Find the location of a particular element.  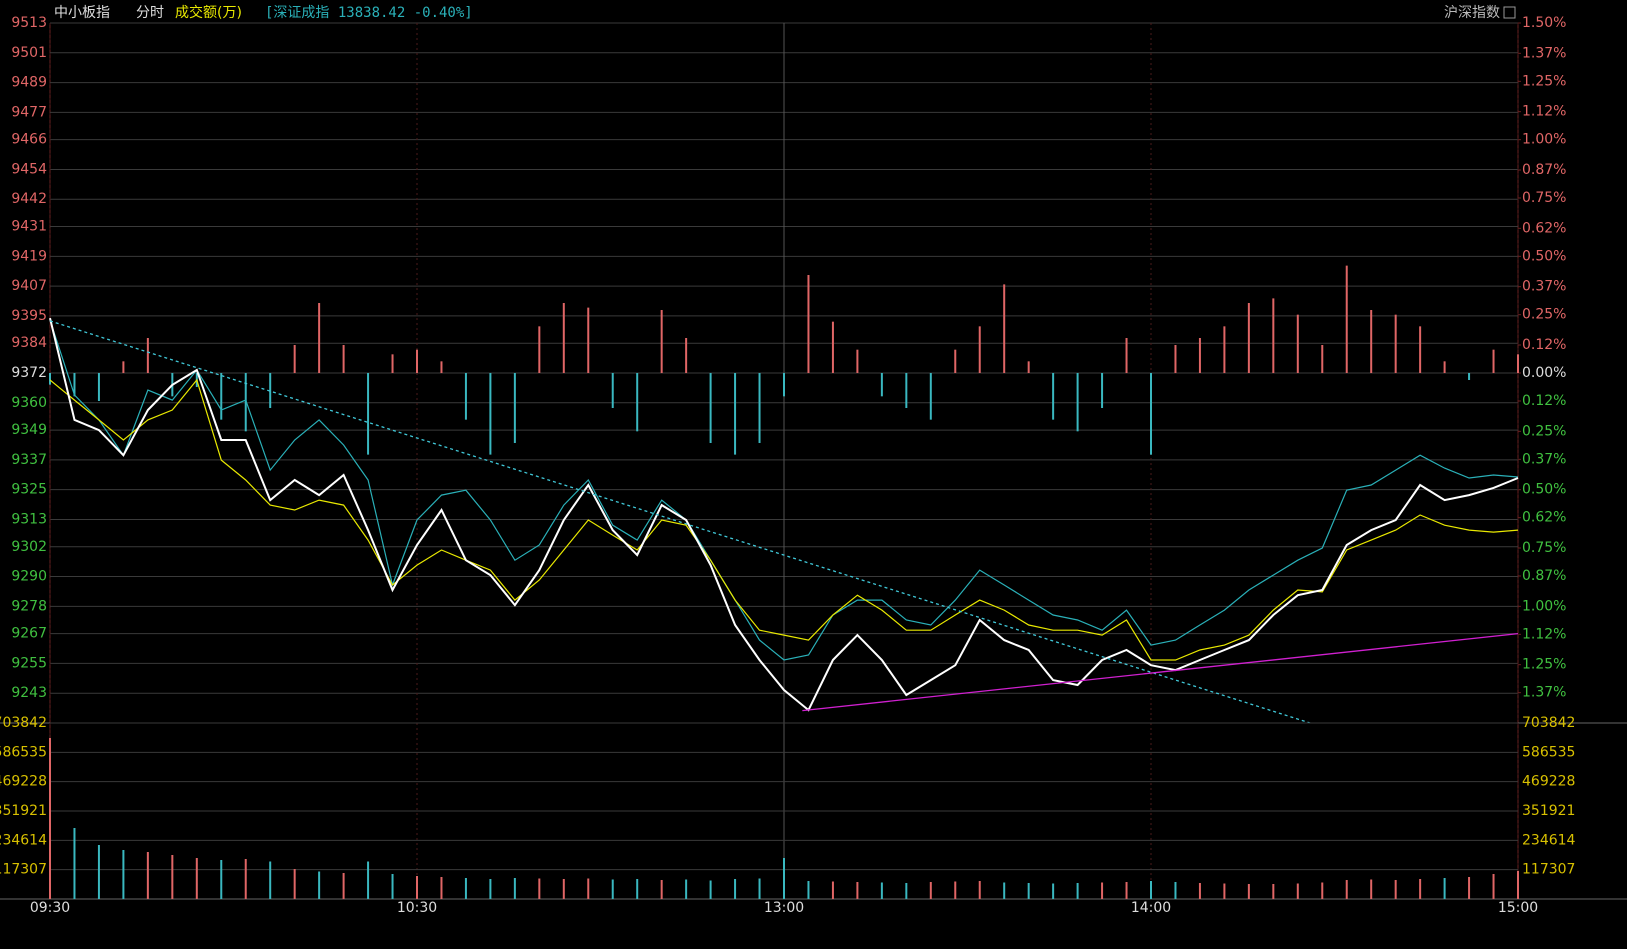

volume-label: 成交额(万) is located at coordinates (208, 12).